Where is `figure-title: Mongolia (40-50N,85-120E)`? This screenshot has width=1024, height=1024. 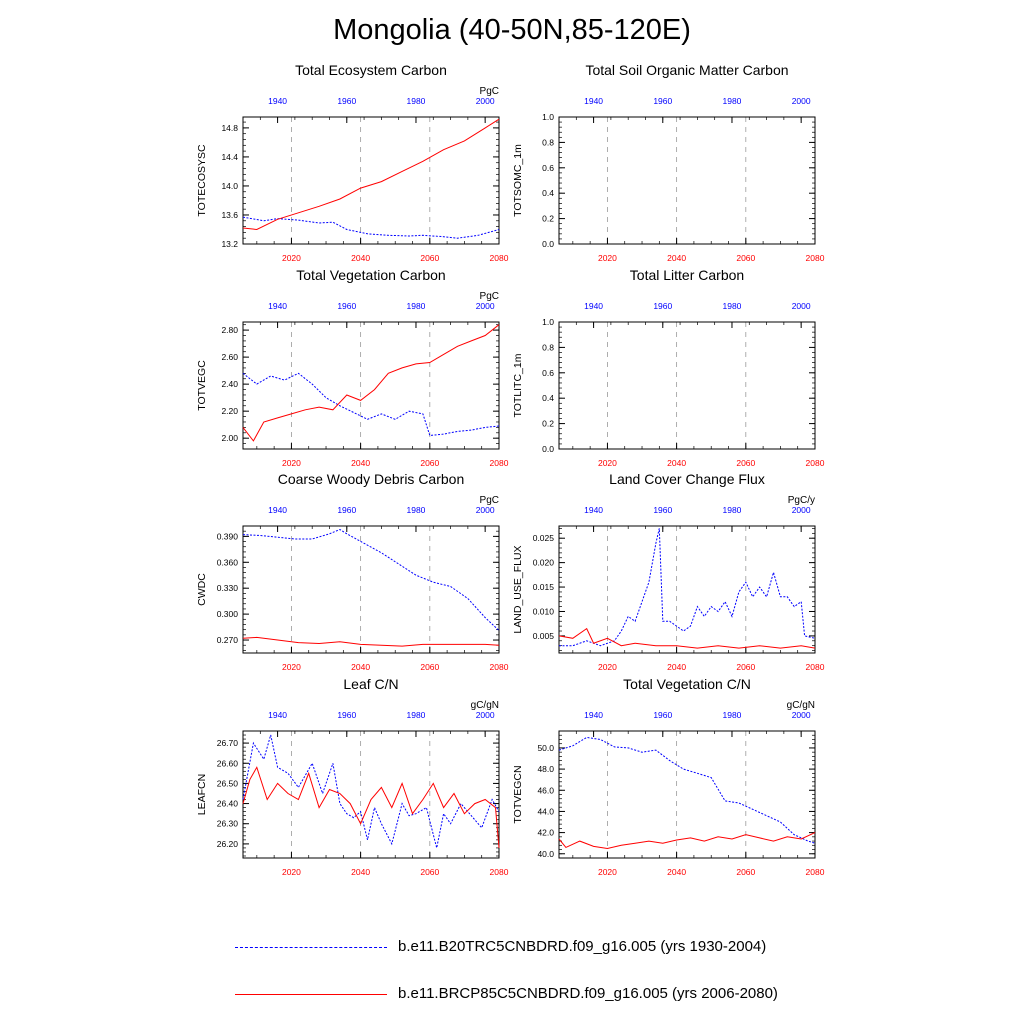
figure-title: Mongolia (40-50N,85-120E) is located at coordinates (512, 30).